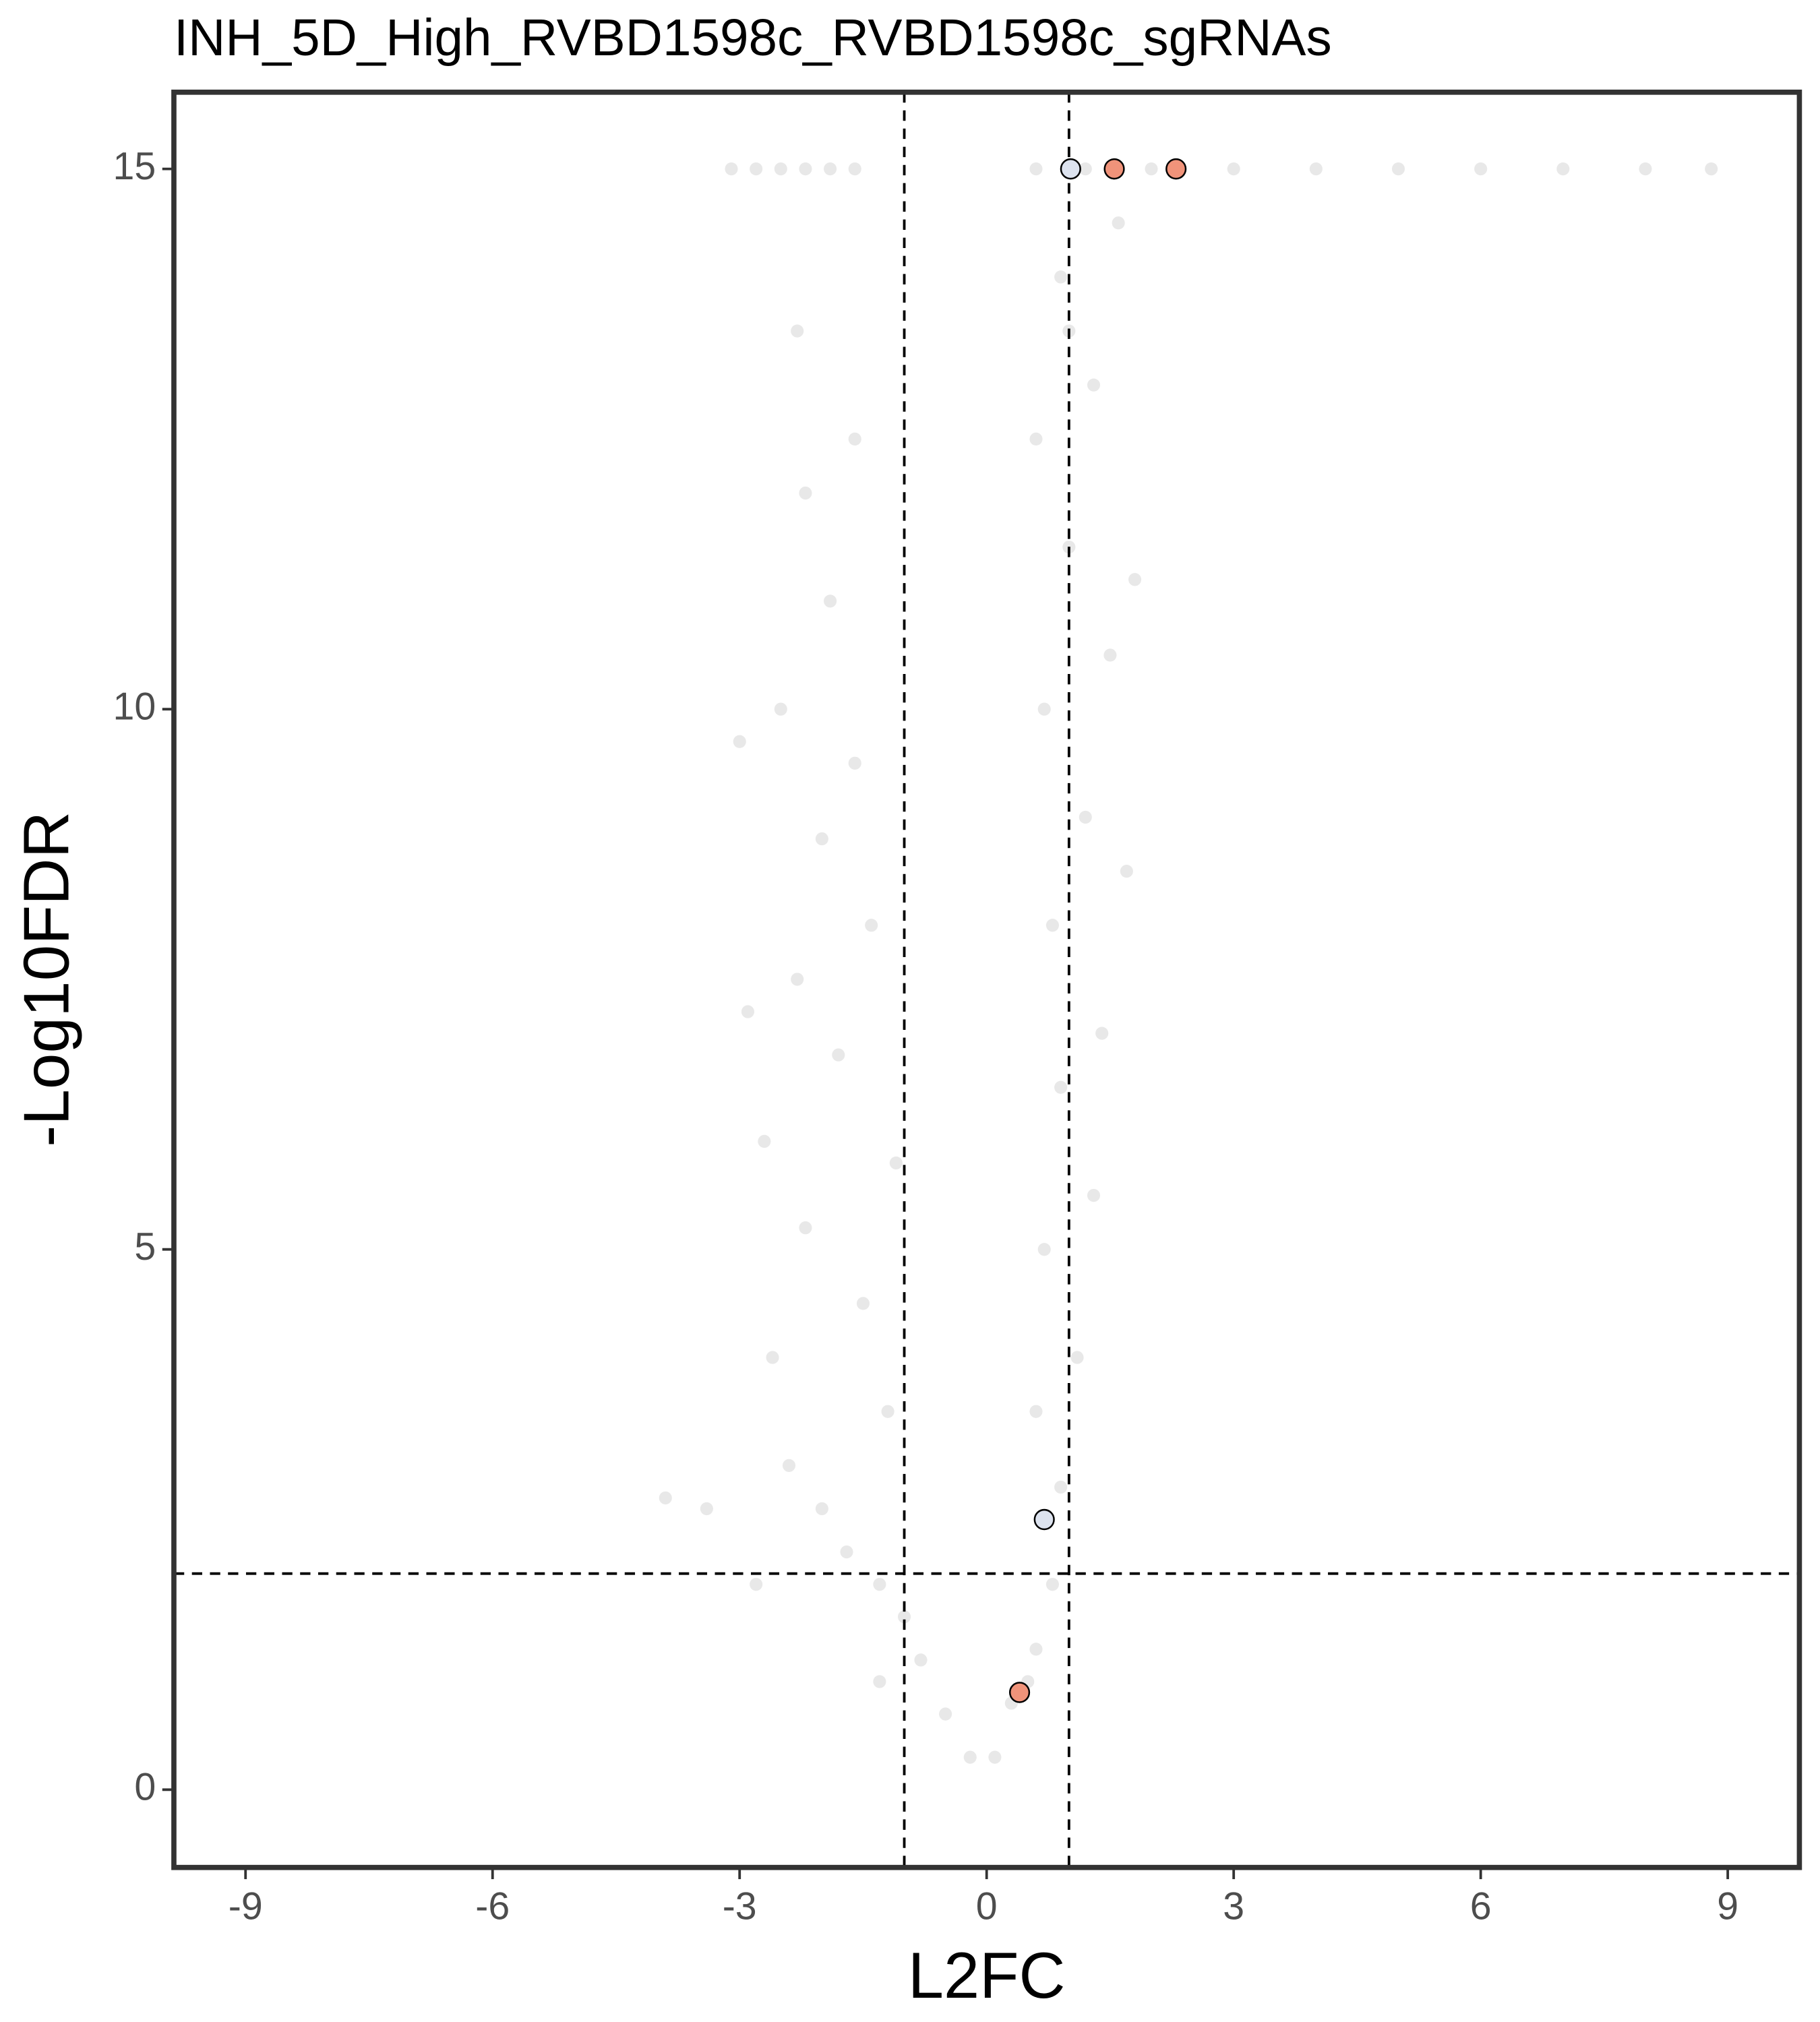 The width and height of the screenshot is (1820, 2022). I want to click on y-tick-label: 0, so click(145, 1786).